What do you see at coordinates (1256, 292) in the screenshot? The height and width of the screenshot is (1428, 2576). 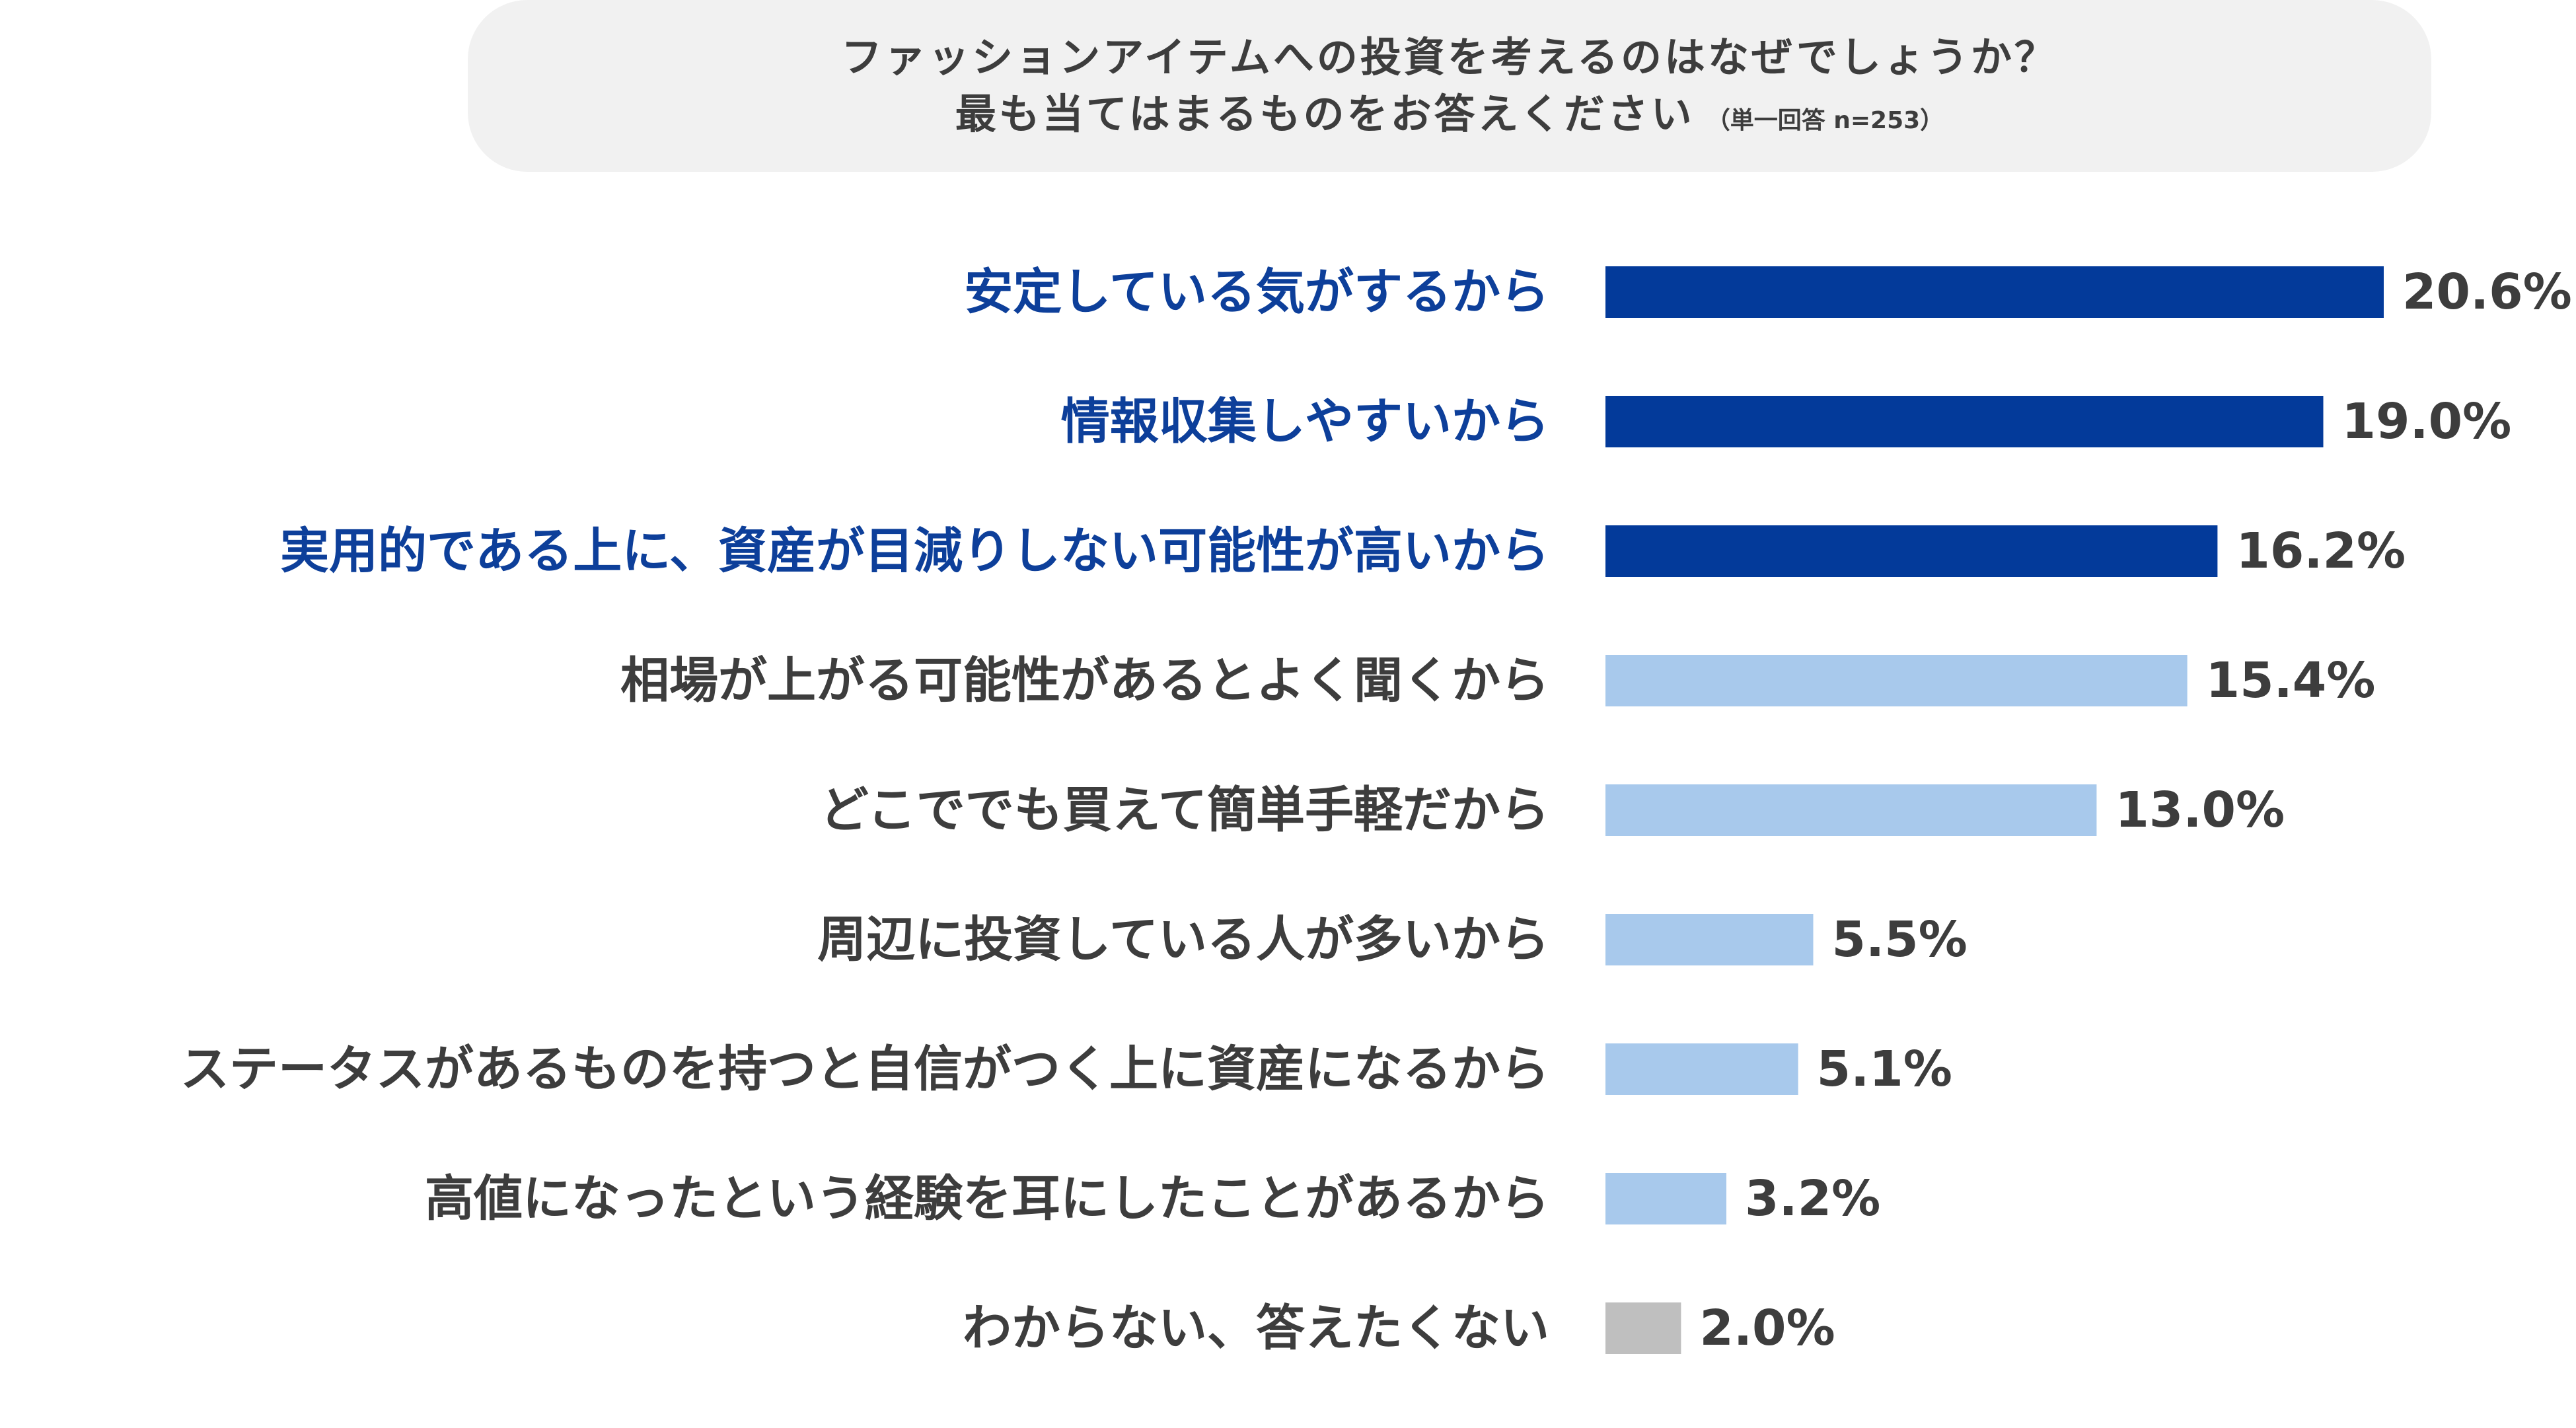 I see `category-label-1: 安定している気がするから` at bounding box center [1256, 292].